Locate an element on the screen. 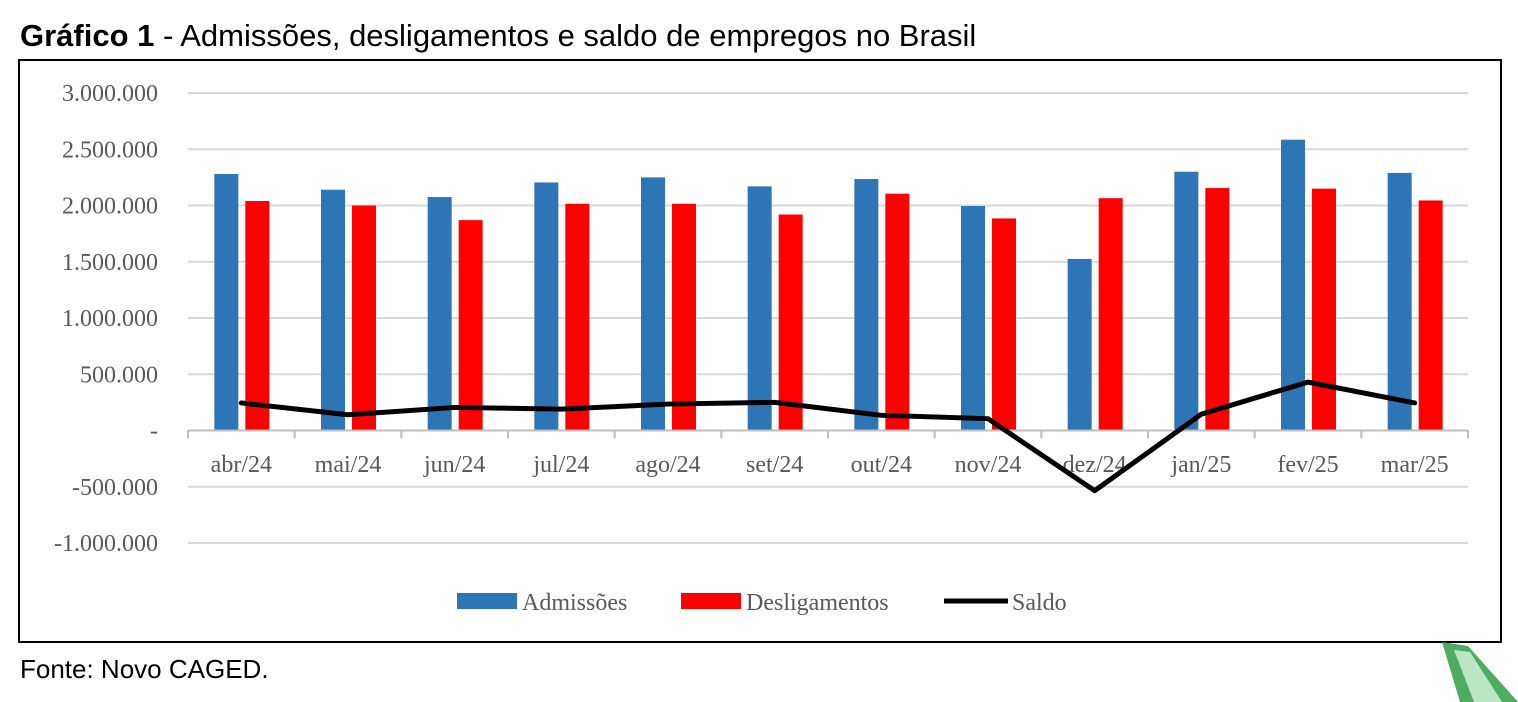 The height and width of the screenshot is (702, 1518). x-tick-label: ago/24 is located at coordinates (667, 465).